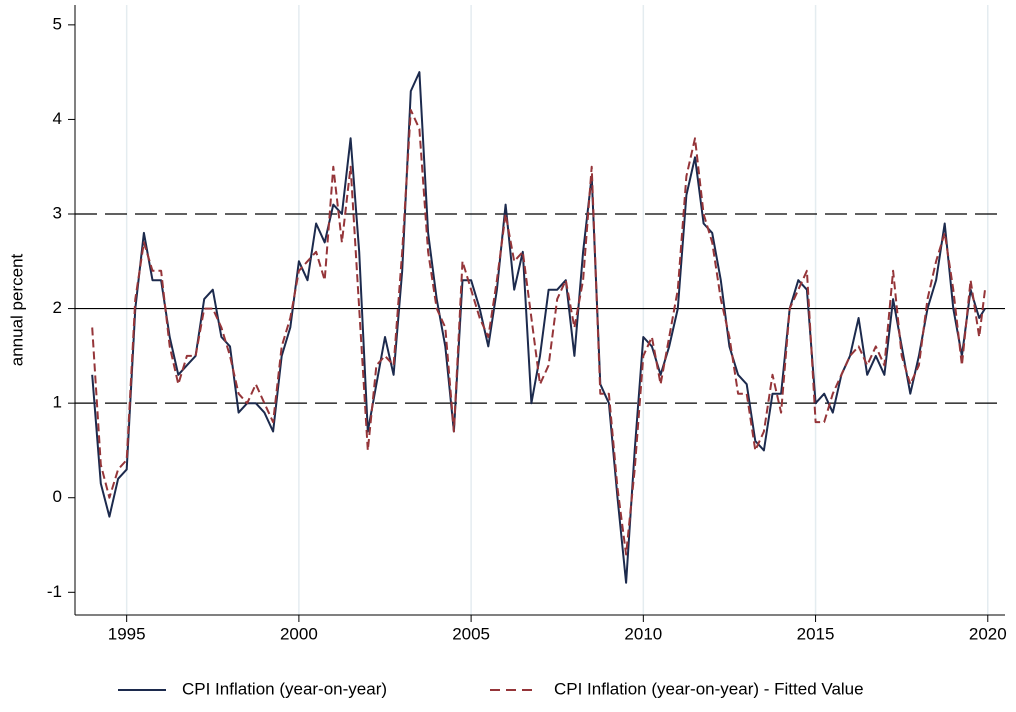  What do you see at coordinates (57, 118) in the screenshot?
I see `y-tick-label: 4` at bounding box center [57, 118].